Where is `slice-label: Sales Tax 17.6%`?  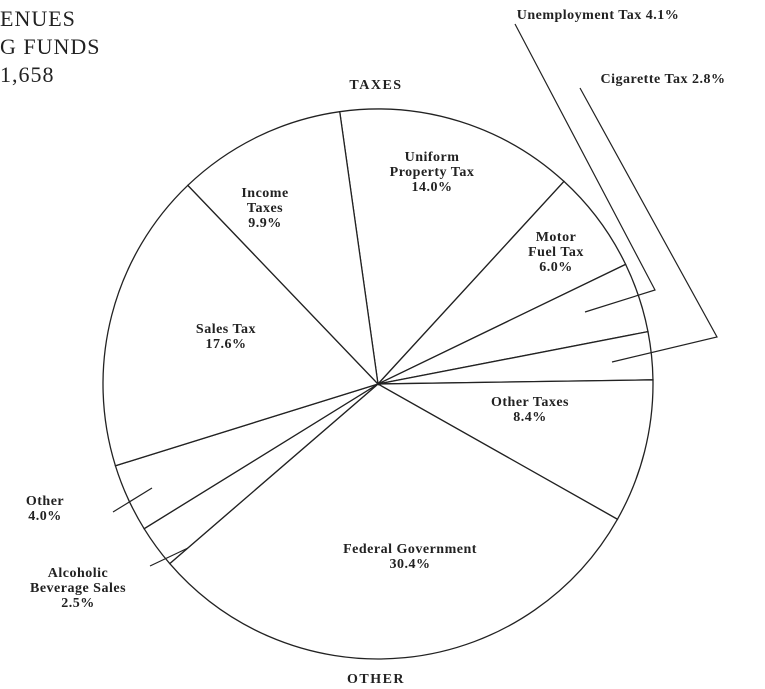
slice-label: Sales Tax 17.6% is located at coordinates (226, 337).